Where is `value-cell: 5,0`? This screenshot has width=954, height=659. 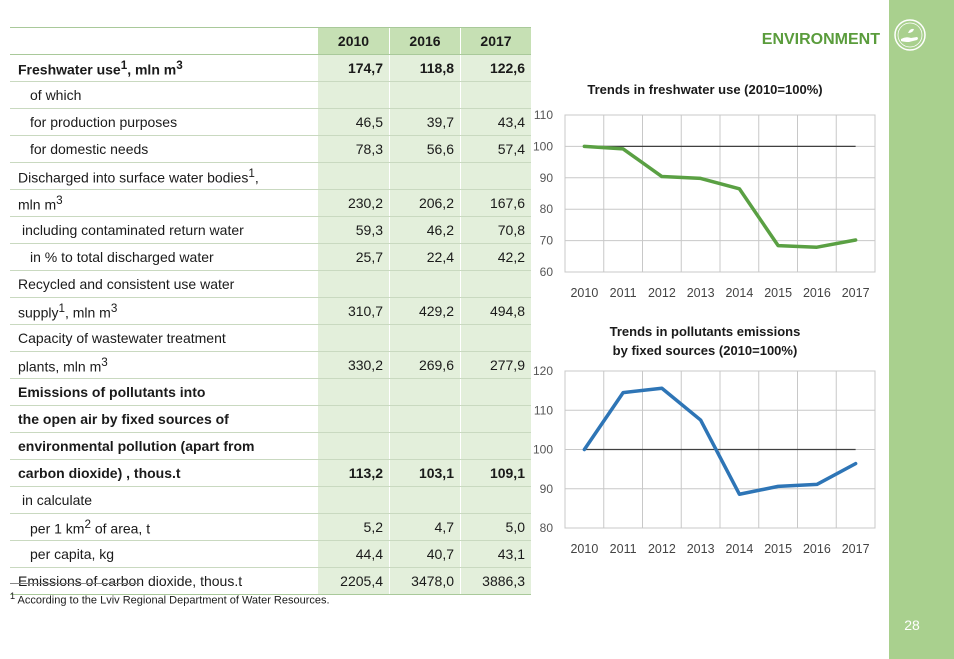
value-cell: 5,0 is located at coordinates (495, 527).